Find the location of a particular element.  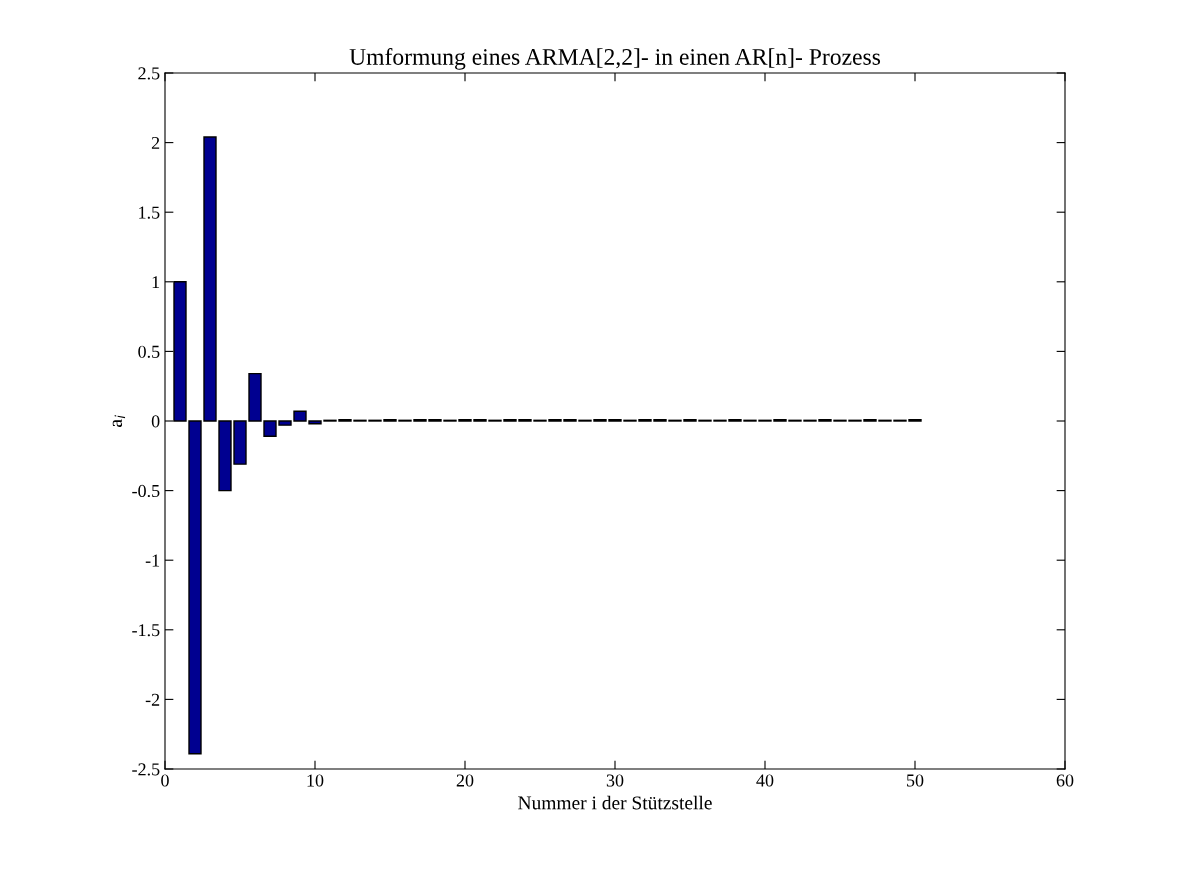

x-tick-label: 40 is located at coordinates (765, 780).